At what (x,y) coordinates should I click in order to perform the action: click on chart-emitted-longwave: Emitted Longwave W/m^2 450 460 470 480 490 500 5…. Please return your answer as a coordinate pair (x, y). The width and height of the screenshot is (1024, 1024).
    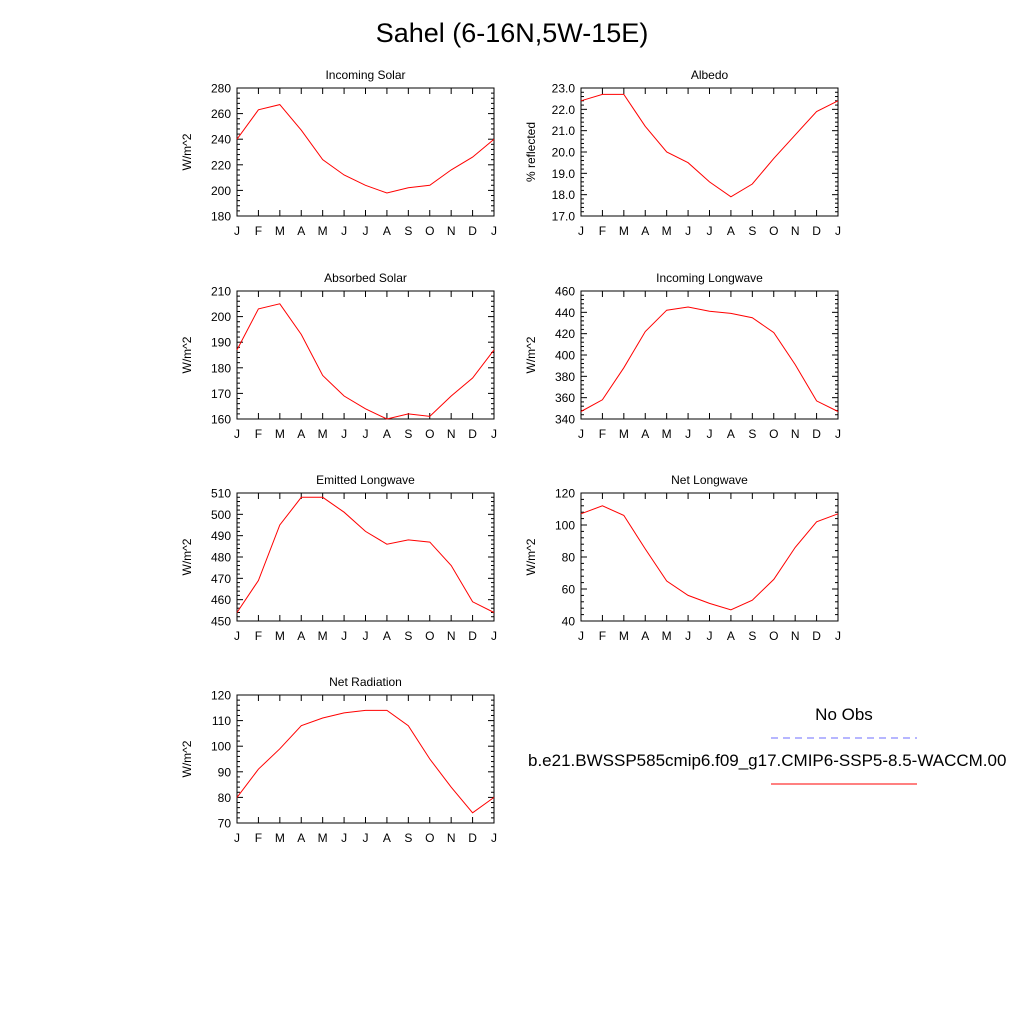
    Looking at the image, I should click on (338, 558).